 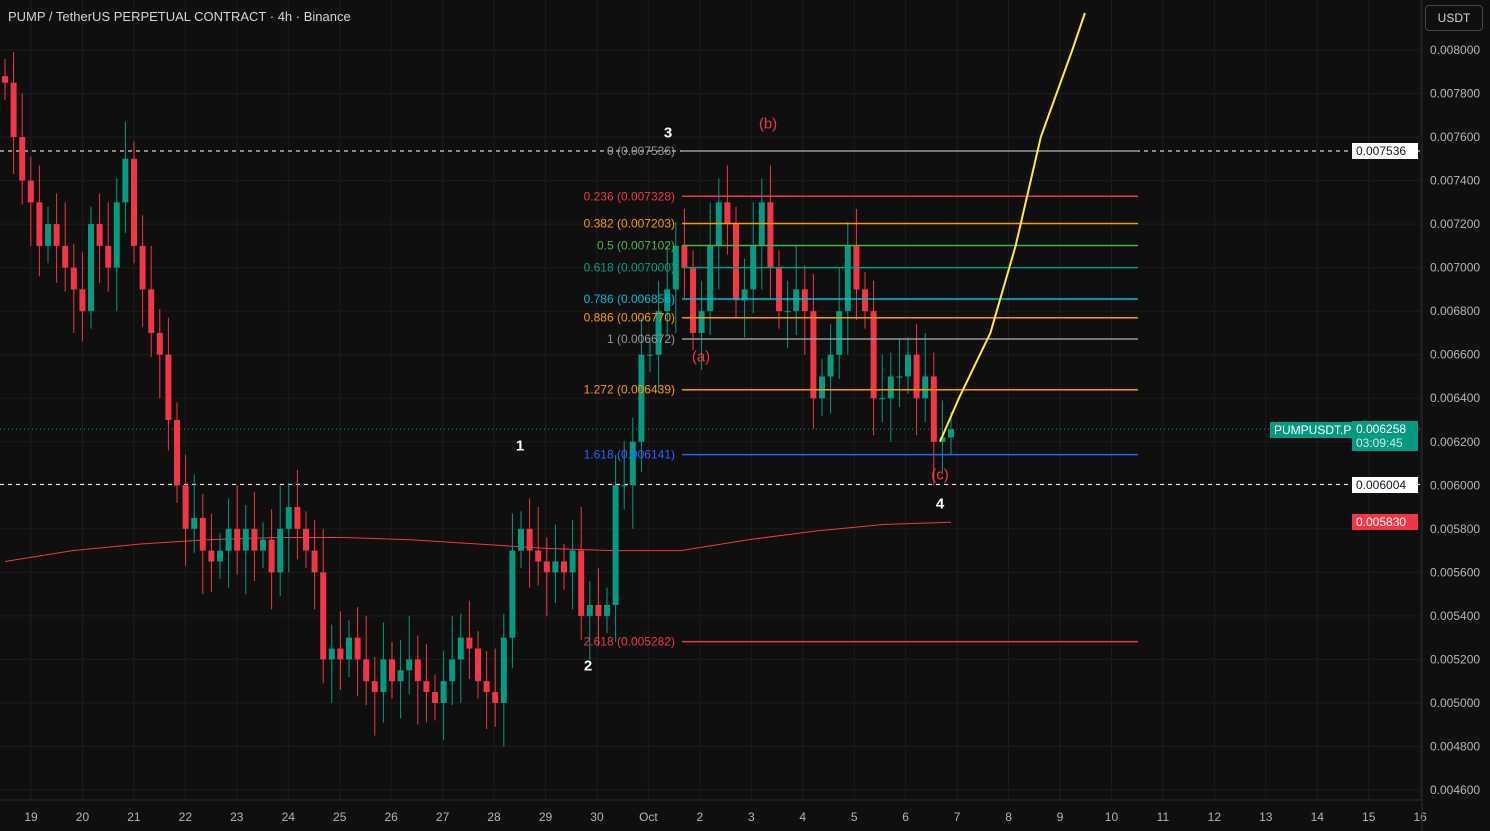 I want to click on y-tick-label: 0.007200, so click(x=1455, y=224).